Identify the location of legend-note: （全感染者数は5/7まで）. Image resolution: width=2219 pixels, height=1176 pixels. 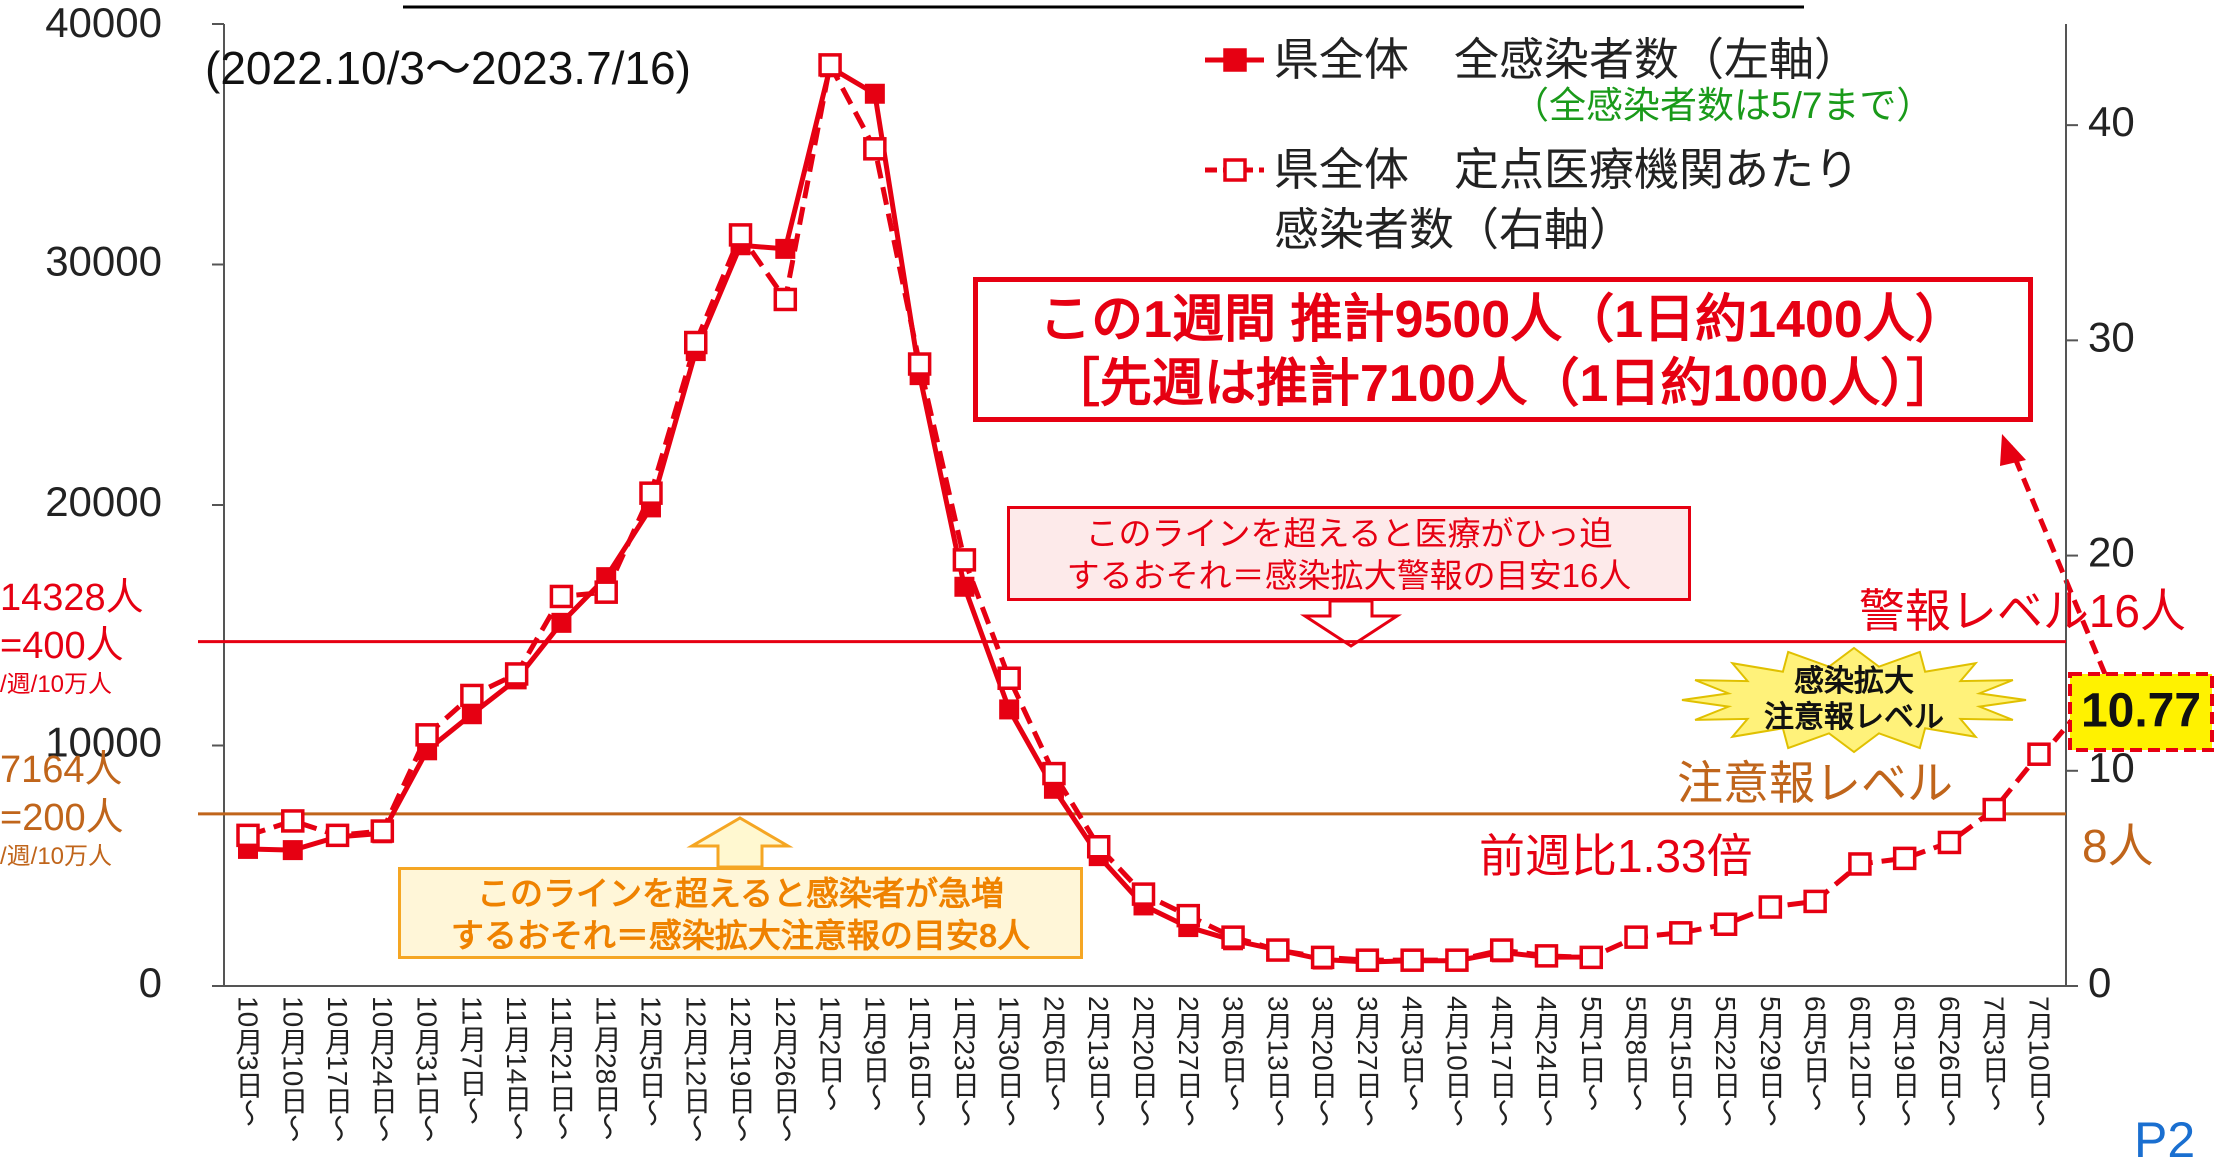
(1723, 105).